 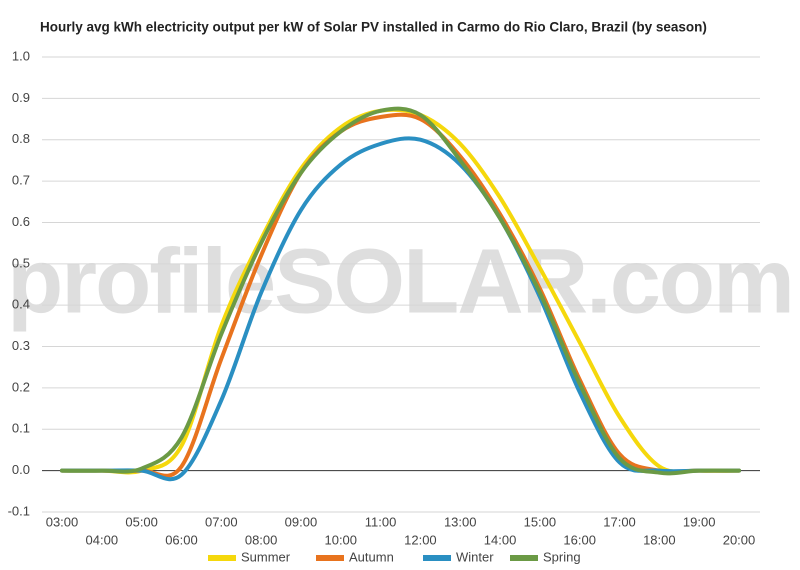 I want to click on y-tick-label: 0.2, so click(x=21, y=386).